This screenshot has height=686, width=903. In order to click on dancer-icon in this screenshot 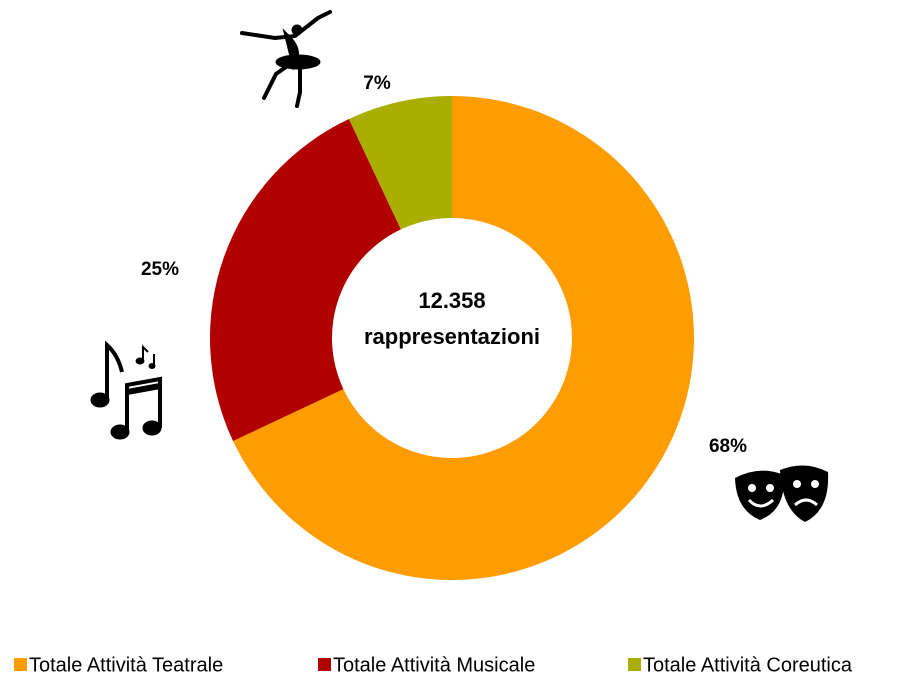, I will do `click(286, 59)`.